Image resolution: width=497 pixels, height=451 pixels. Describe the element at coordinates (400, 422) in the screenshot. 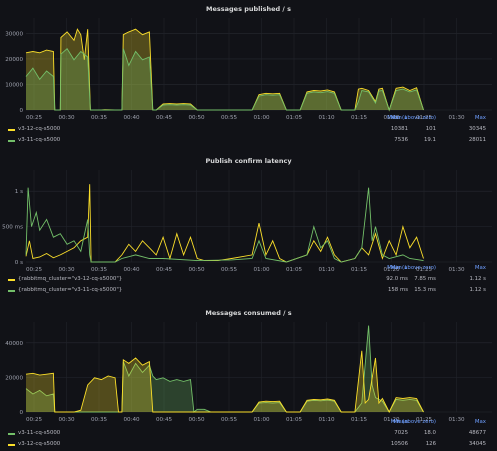

I see `legend-column-header: Mean` at that location.